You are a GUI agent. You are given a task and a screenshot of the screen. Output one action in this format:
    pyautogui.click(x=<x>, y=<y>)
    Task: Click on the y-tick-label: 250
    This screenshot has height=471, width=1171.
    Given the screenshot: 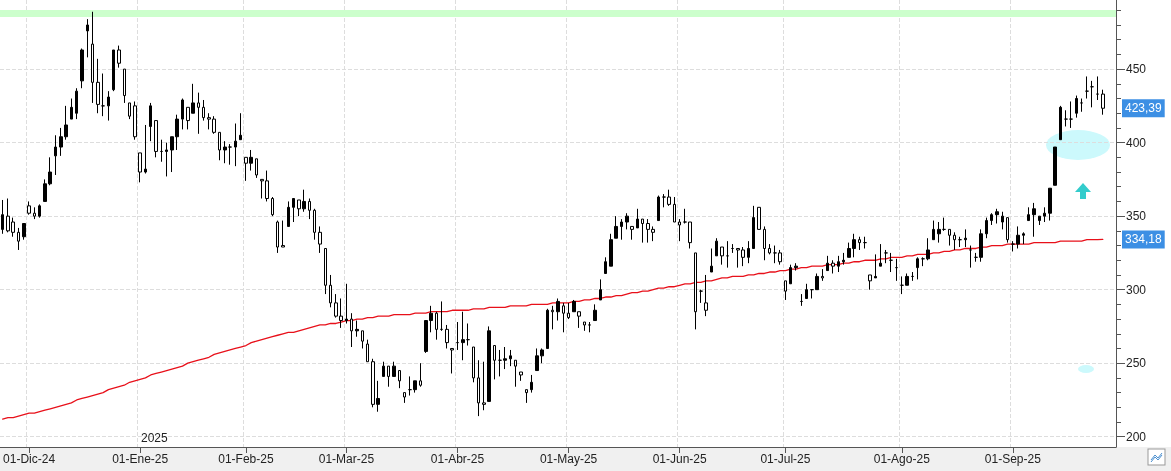 What is the action you would take?
    pyautogui.click(x=1136, y=363)
    